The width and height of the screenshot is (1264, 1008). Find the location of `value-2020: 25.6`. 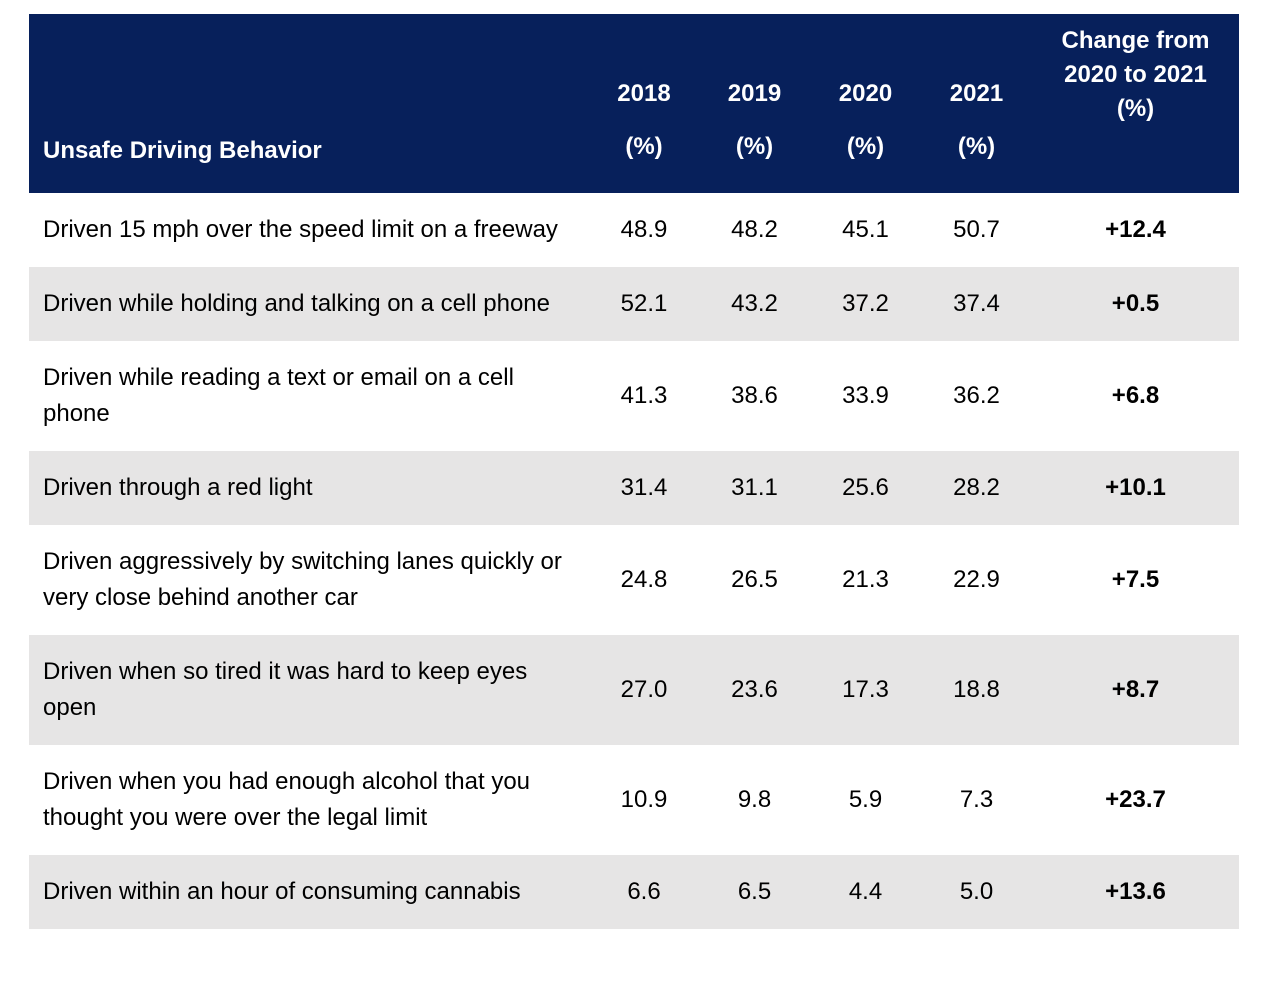

value-2020: 25.6 is located at coordinates (865, 487).